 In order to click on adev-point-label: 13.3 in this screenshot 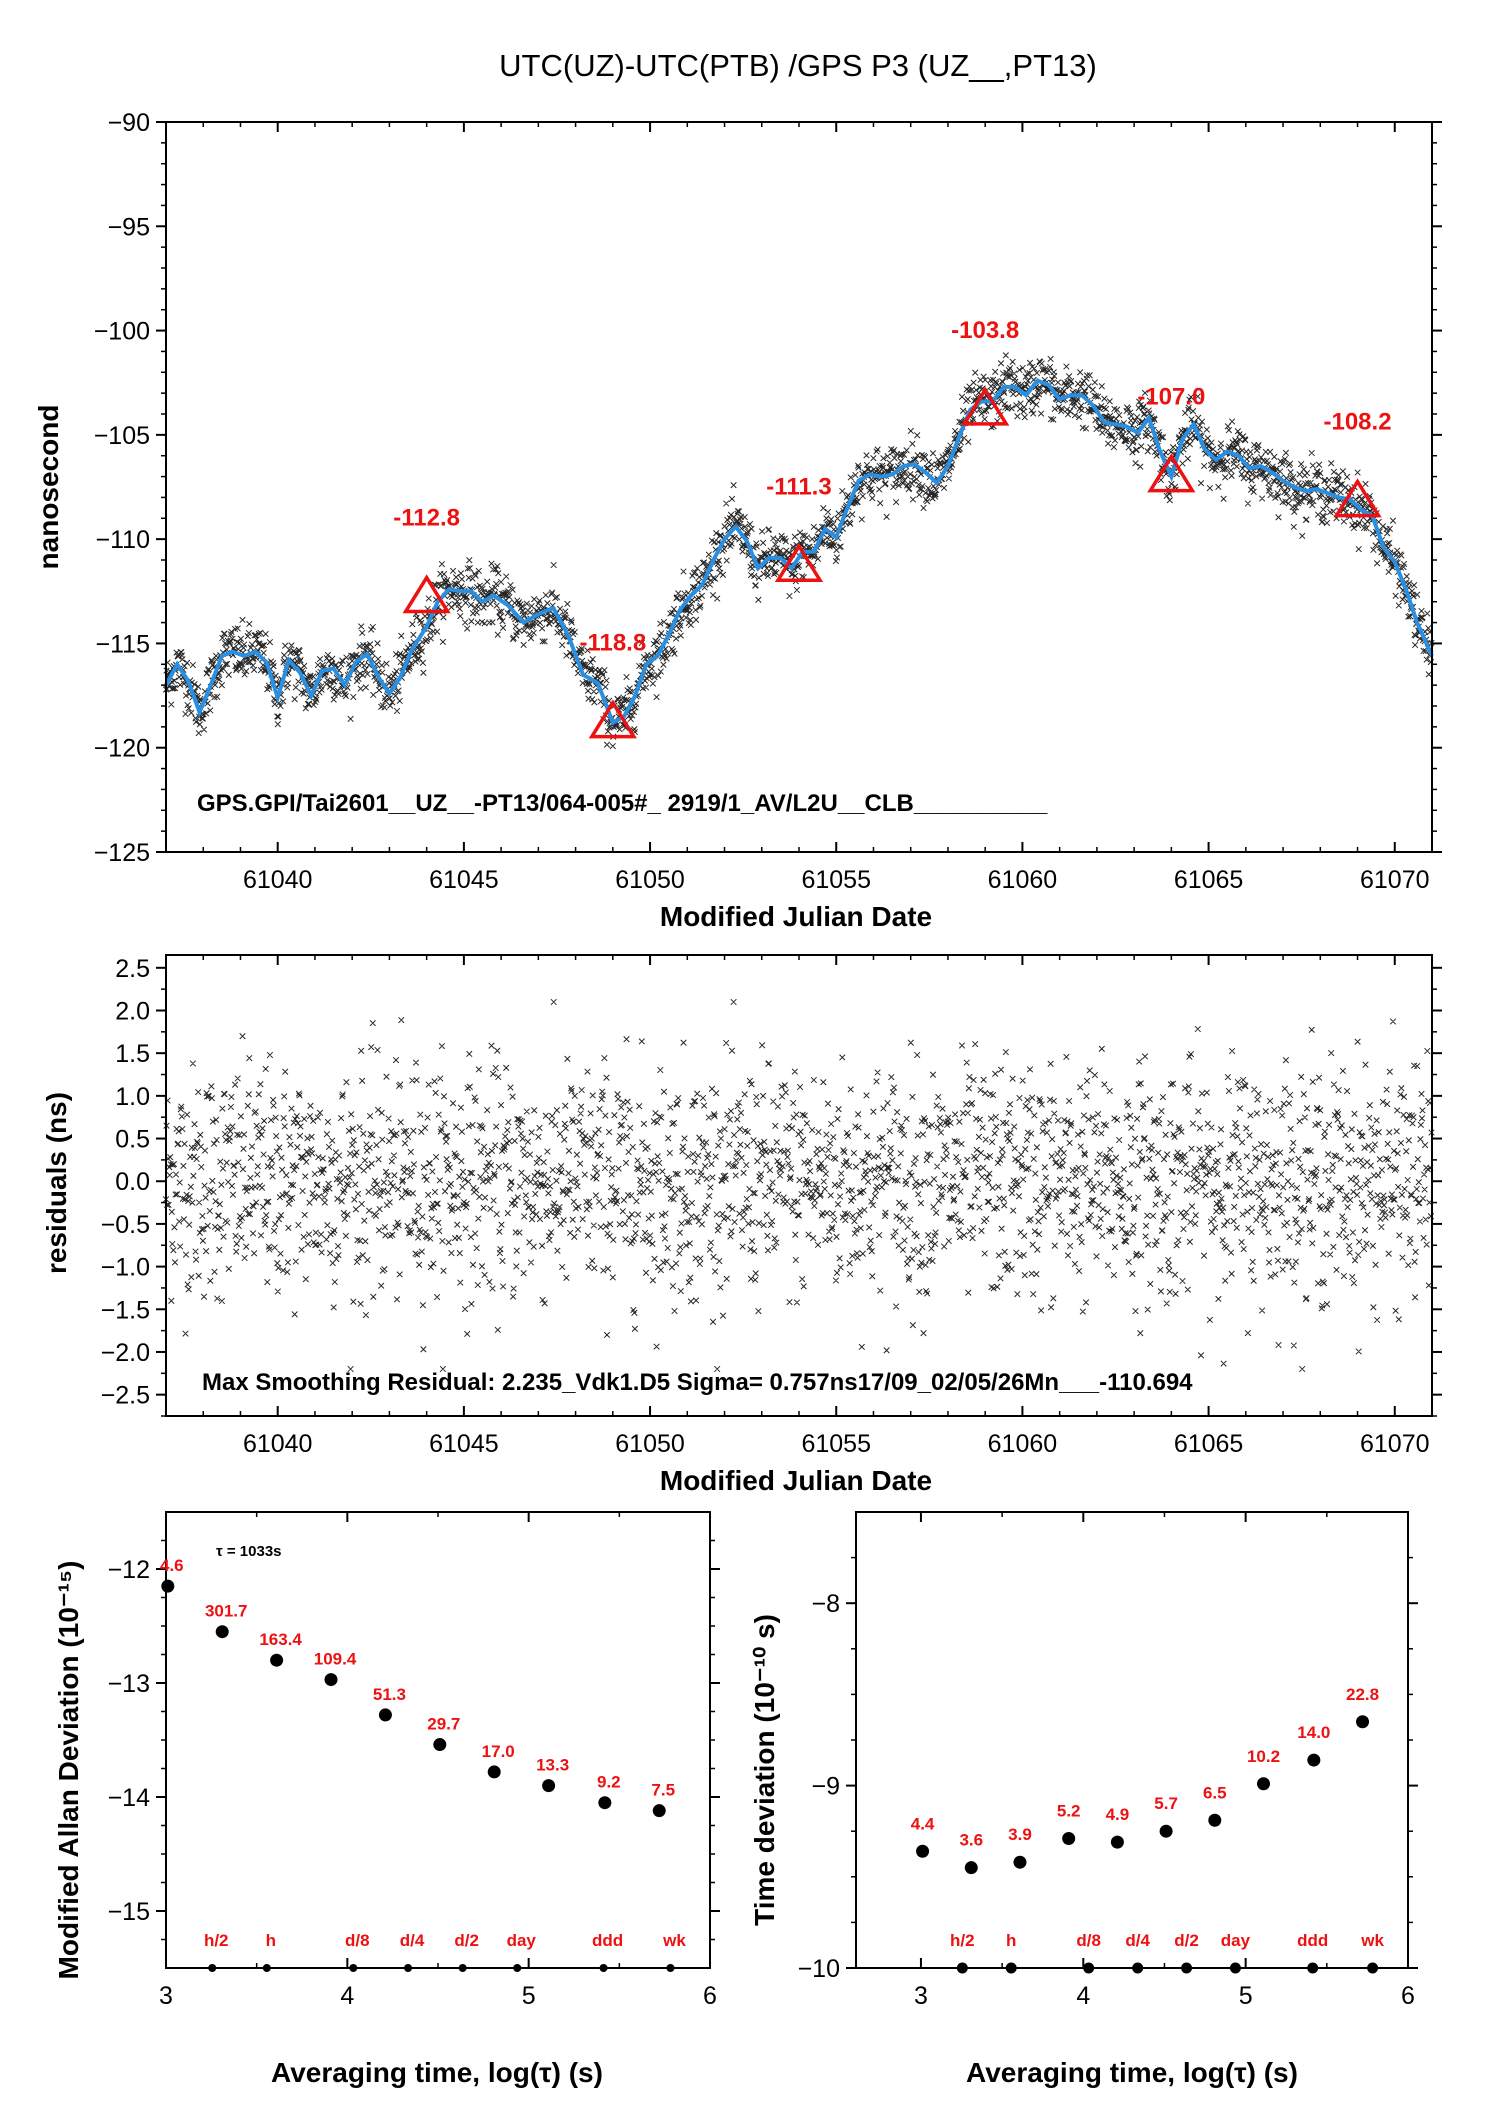, I will do `click(552, 1765)`.